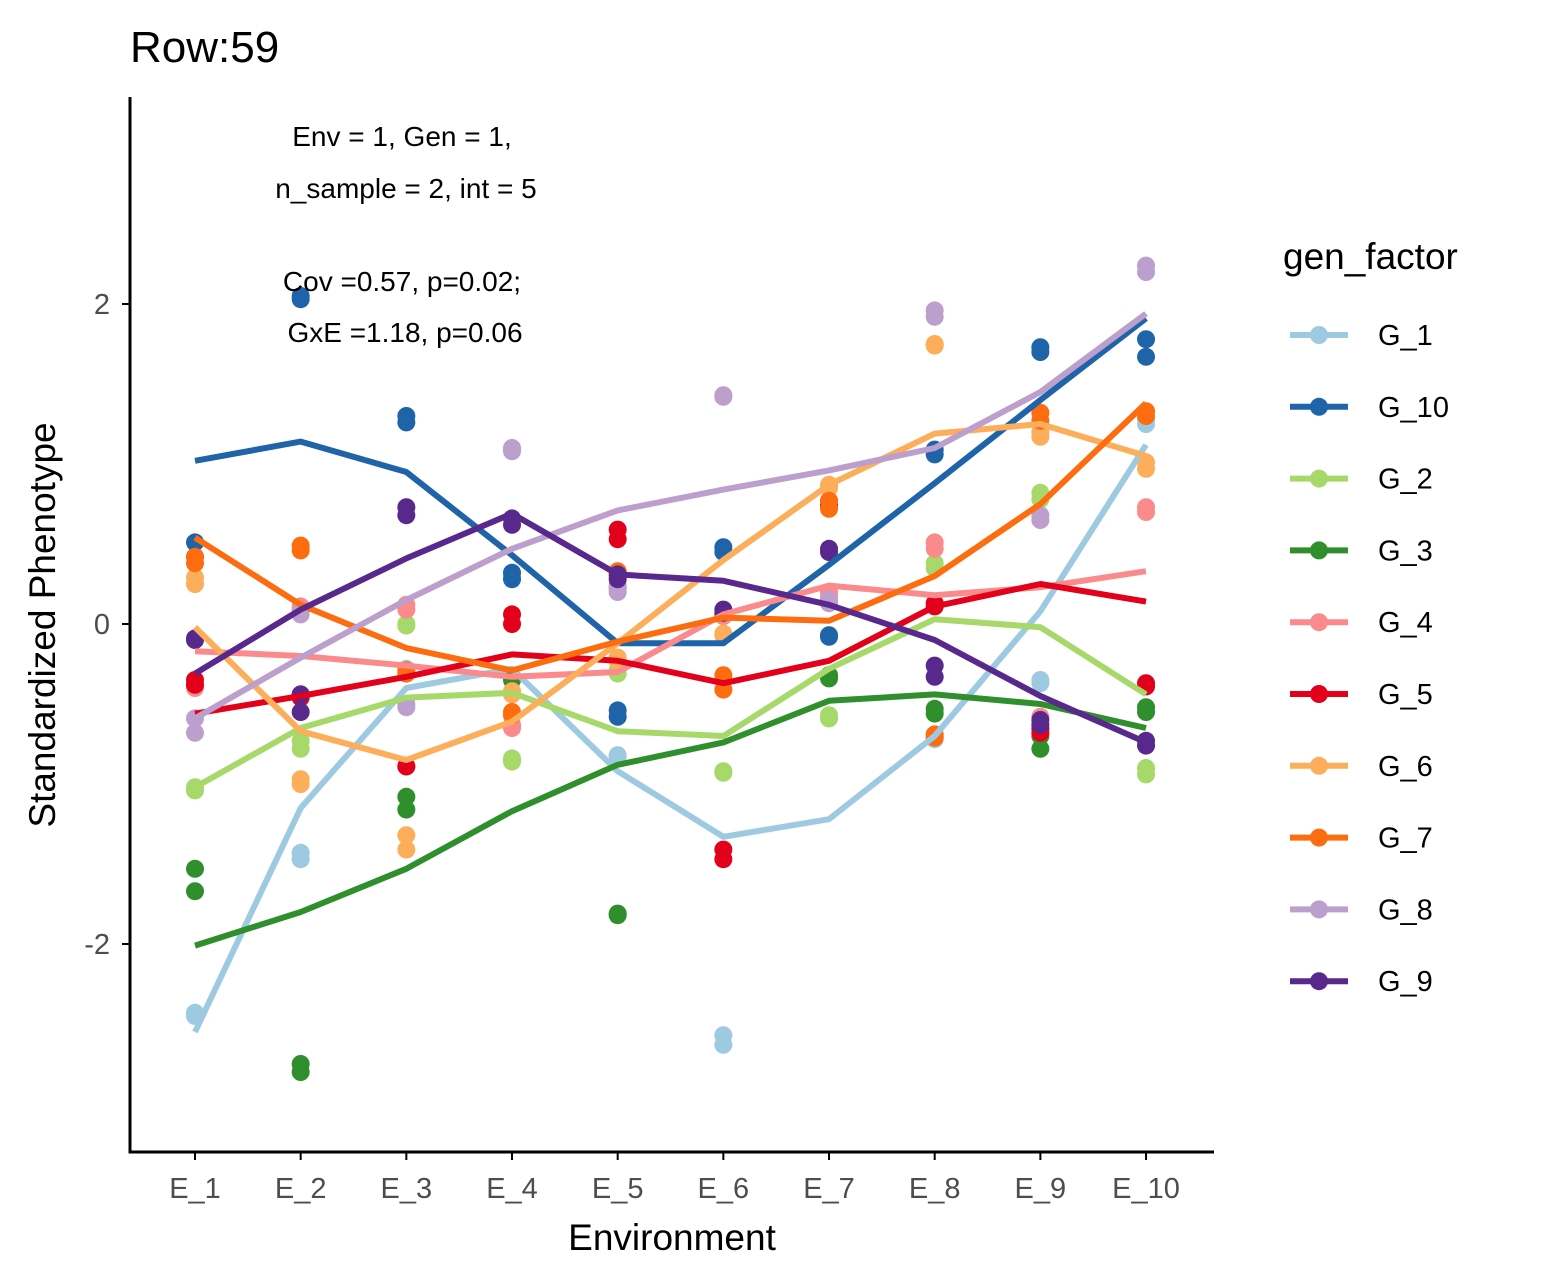  I want to click on chart-title: Row:59, so click(204, 47).